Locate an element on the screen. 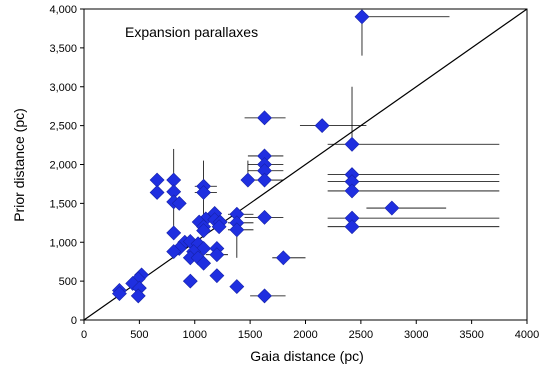 The width and height of the screenshot is (540, 372). y-tick-label: 0 is located at coordinates (74, 321).